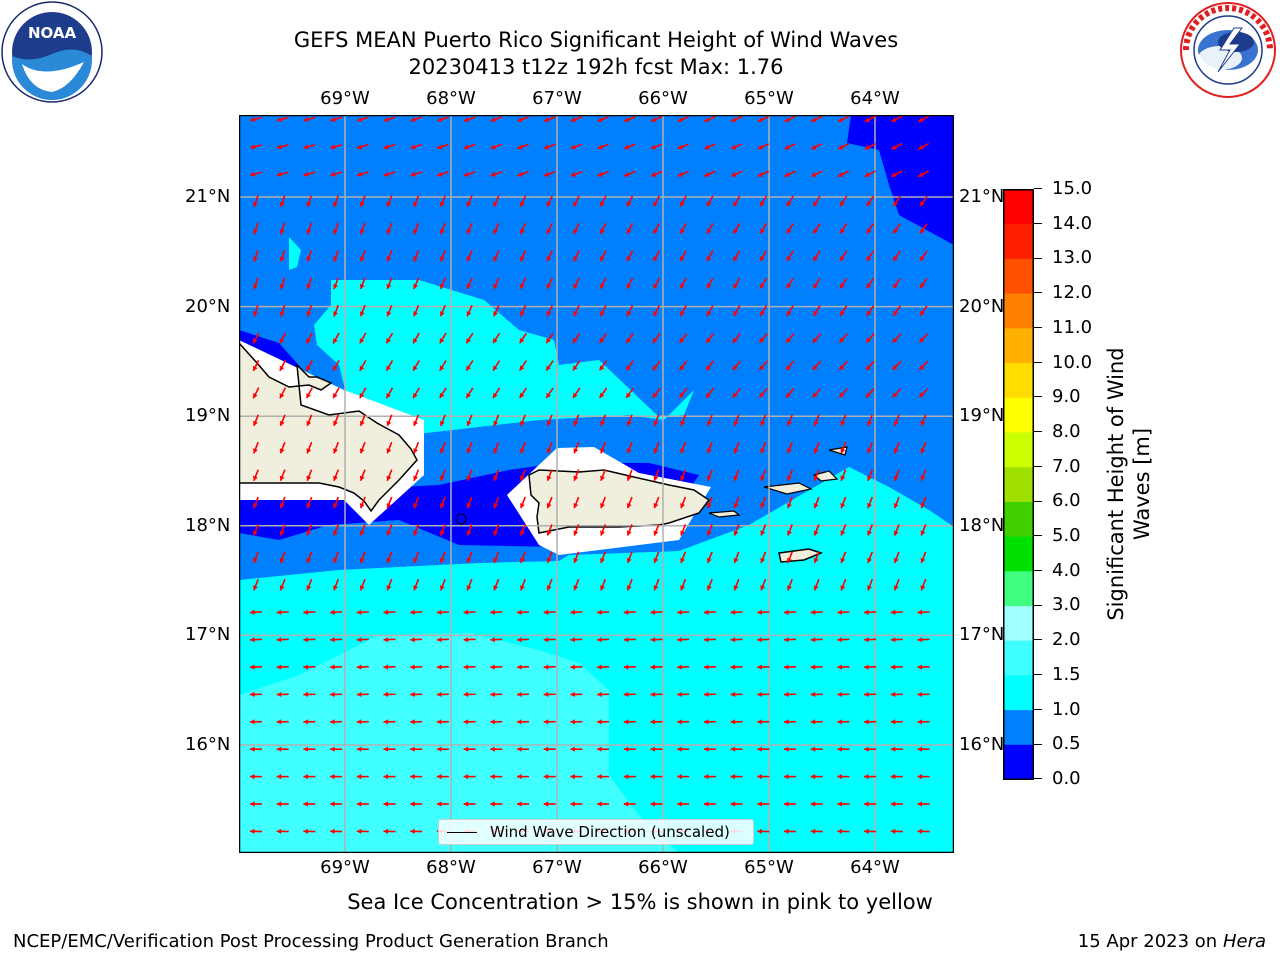  Describe the element at coordinates (1072, 362) in the screenshot. I see `colorbar-tick-label: 10.0` at that location.